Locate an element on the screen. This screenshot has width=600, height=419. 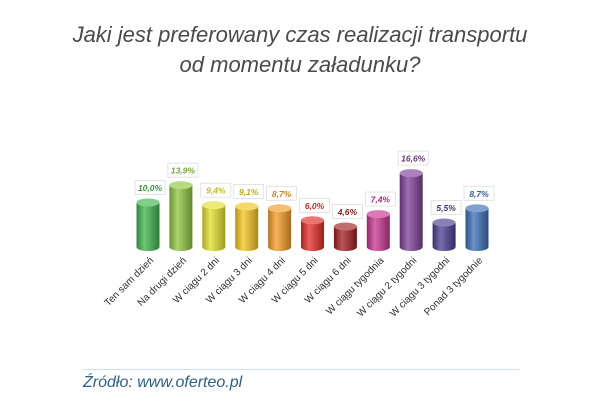
value-label: 7,4% is located at coordinates (381, 200).